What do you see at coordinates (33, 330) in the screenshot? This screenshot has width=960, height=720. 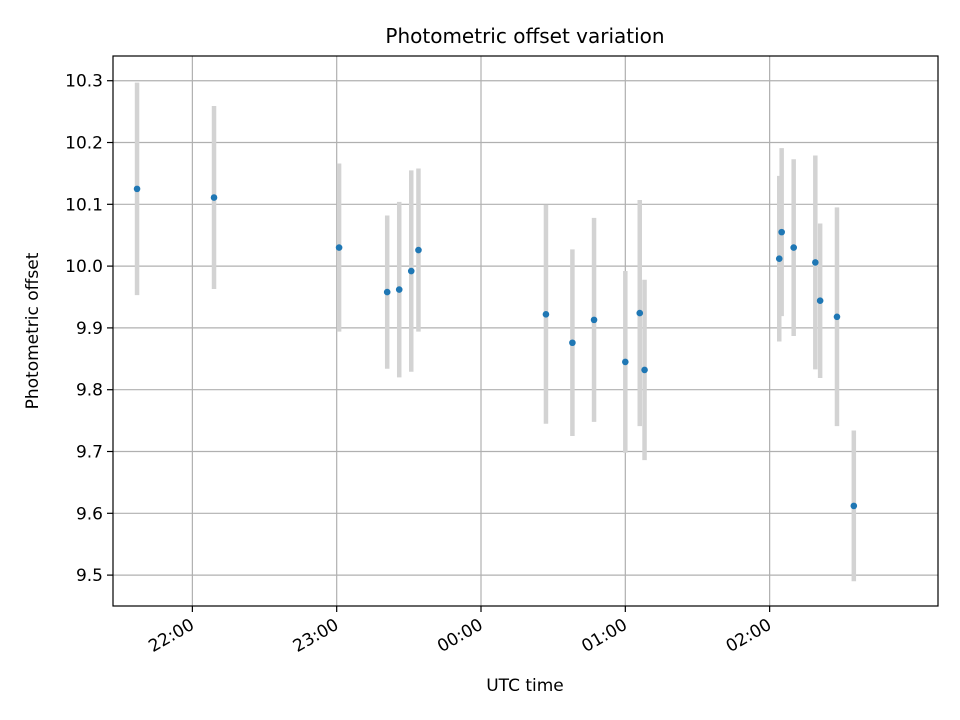 I see `y-axis-label: Photometric offset` at bounding box center [33, 330].